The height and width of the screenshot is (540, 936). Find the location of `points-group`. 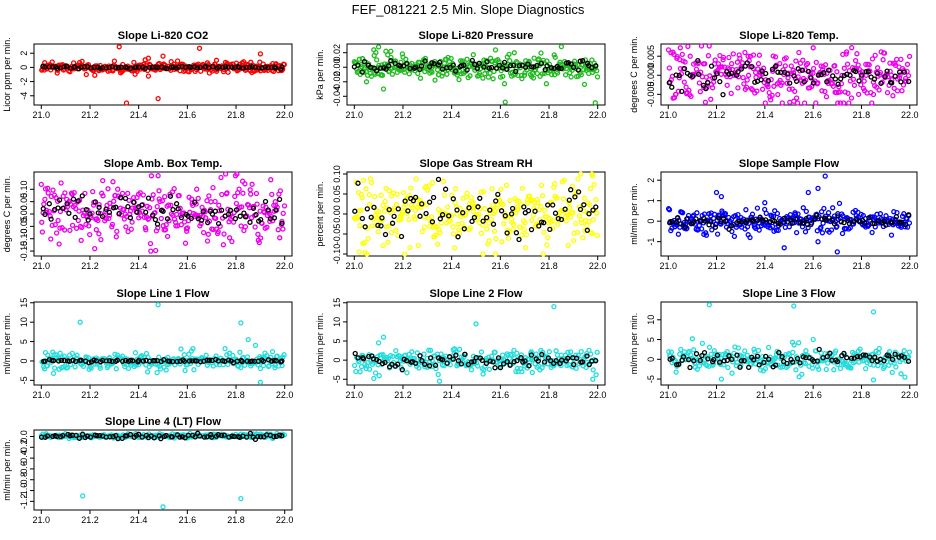

points-group is located at coordinates (163, 343).